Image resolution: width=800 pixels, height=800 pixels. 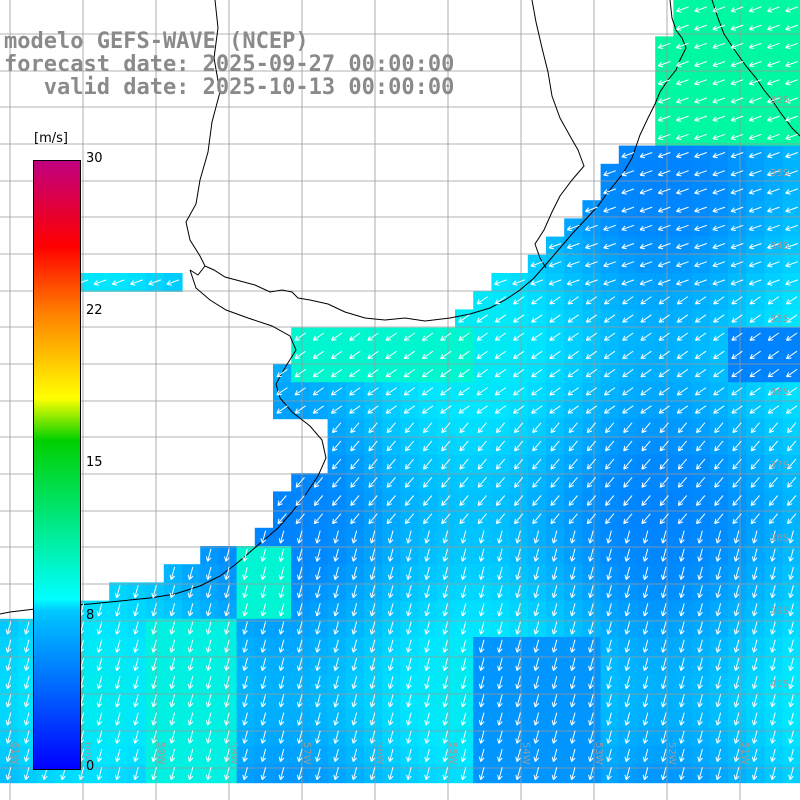 What do you see at coordinates (229, 64) in the screenshot?
I see `forecast-date: forecast date: 2025-09-27 00:00:00` at bounding box center [229, 64].